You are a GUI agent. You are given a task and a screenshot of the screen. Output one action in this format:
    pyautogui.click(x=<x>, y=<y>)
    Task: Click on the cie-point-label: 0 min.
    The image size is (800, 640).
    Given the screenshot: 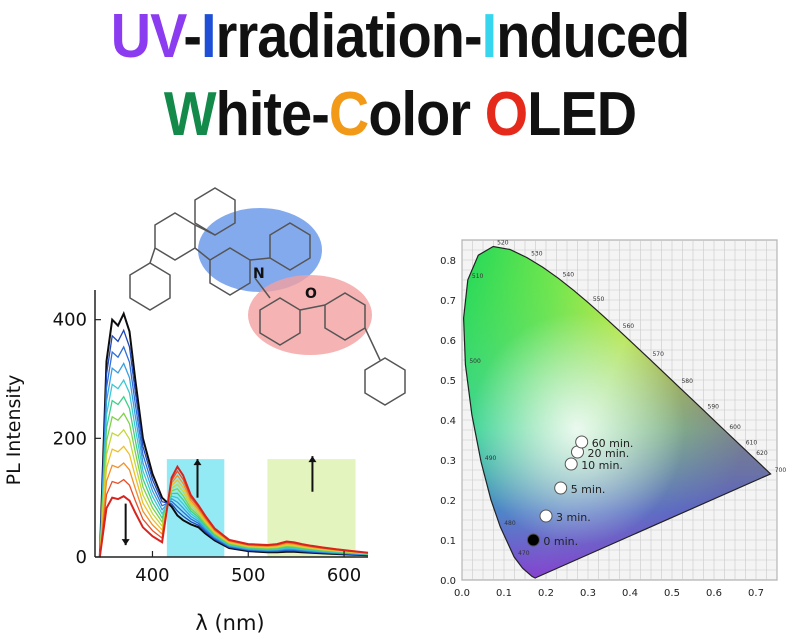 What is the action you would take?
    pyautogui.click(x=560, y=541)
    